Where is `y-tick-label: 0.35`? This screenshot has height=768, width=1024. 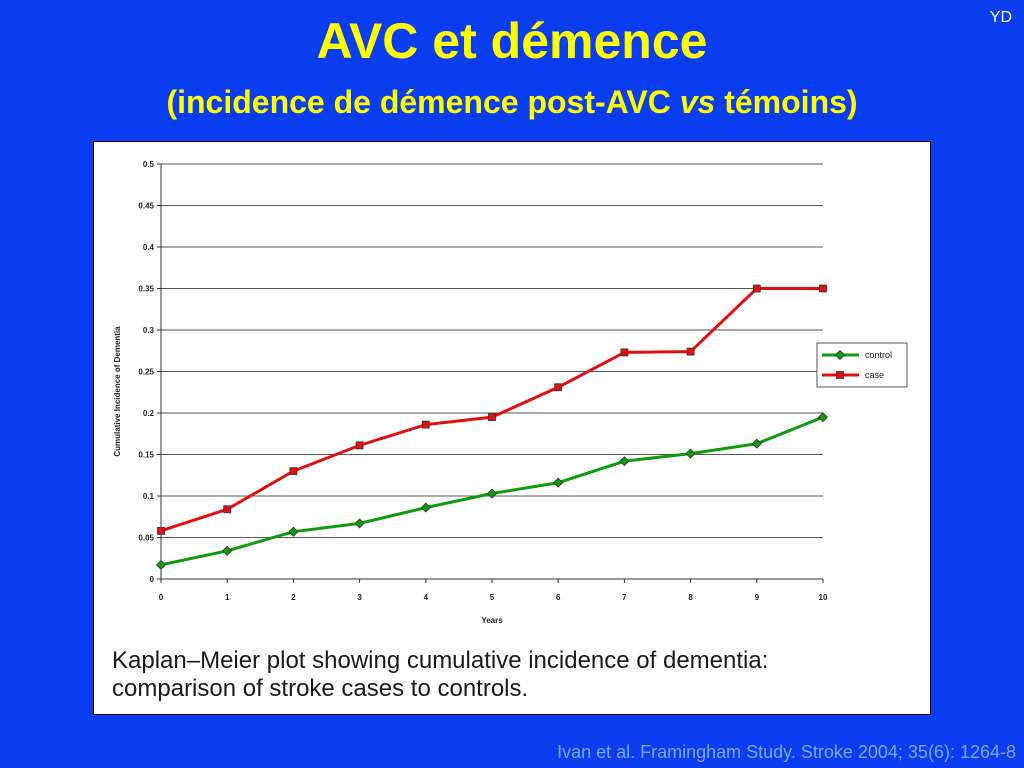 y-tick-label: 0.35 is located at coordinates (146, 289).